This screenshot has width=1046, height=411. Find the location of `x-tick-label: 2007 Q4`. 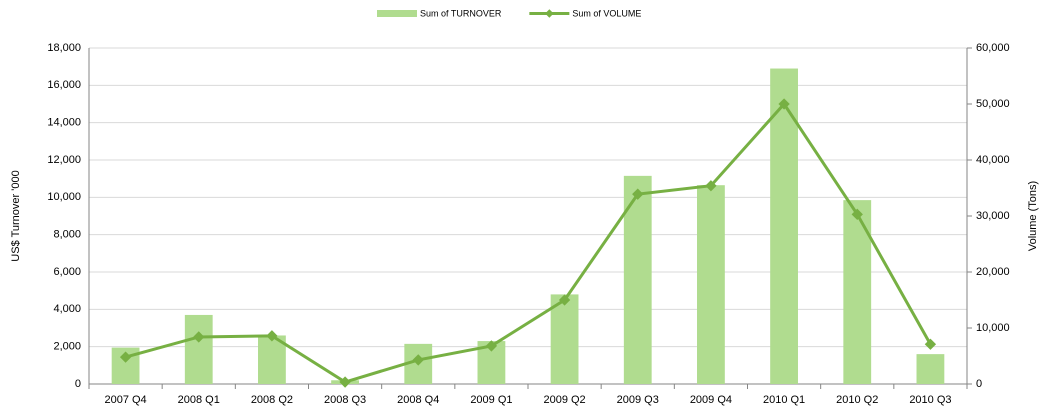

x-tick-label: 2007 Q4 is located at coordinates (125, 400).